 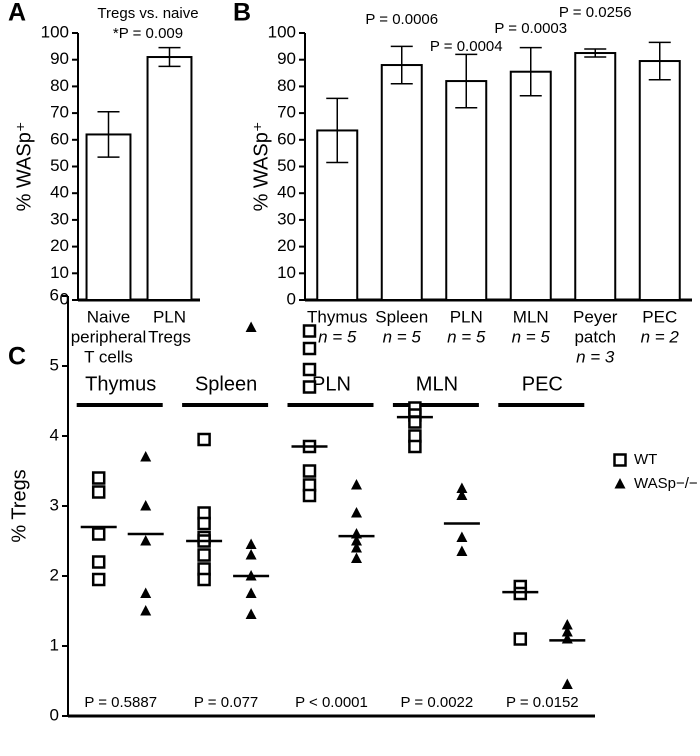 I want to click on panel-label: C, so click(x=17, y=357).